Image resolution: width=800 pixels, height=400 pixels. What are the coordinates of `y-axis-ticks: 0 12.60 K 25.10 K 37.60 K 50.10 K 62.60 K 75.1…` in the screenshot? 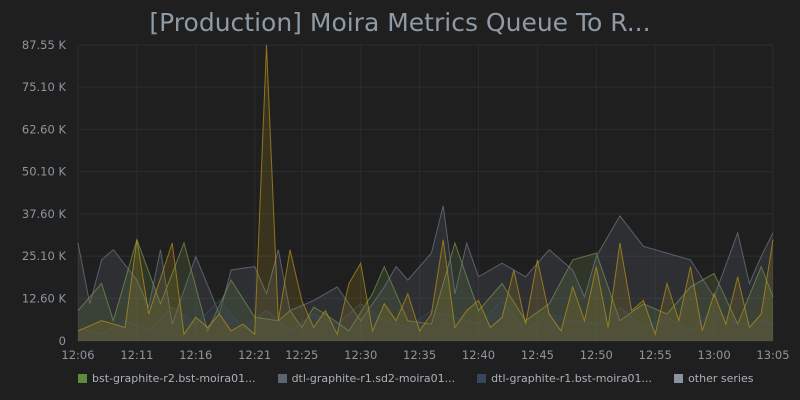 It's located at (44, 193).